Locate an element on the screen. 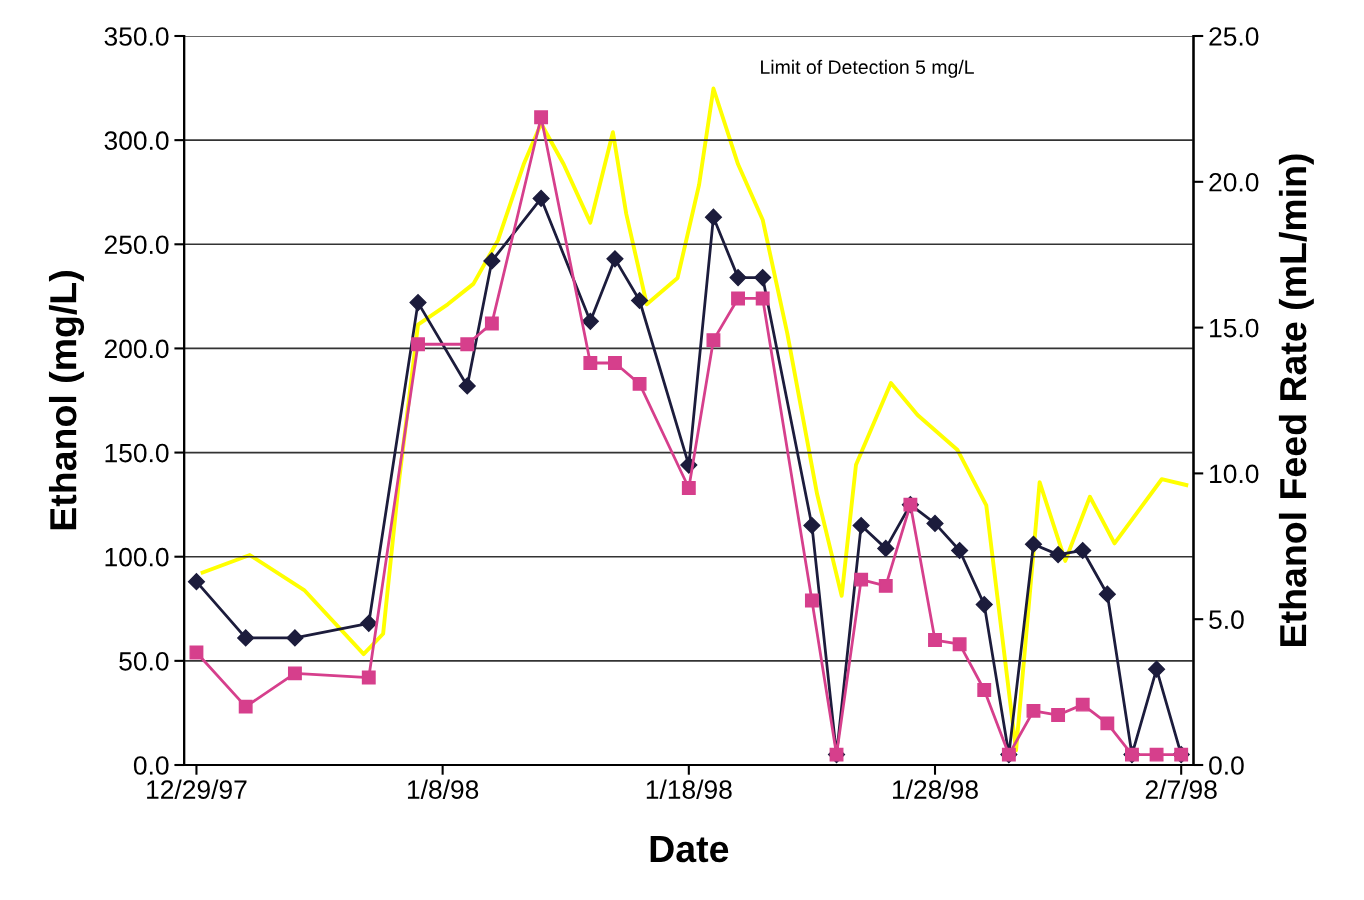 Image resolution: width=1364 pixels, height=900 pixels. y-tick-label: 350.0 is located at coordinates (136, 36).